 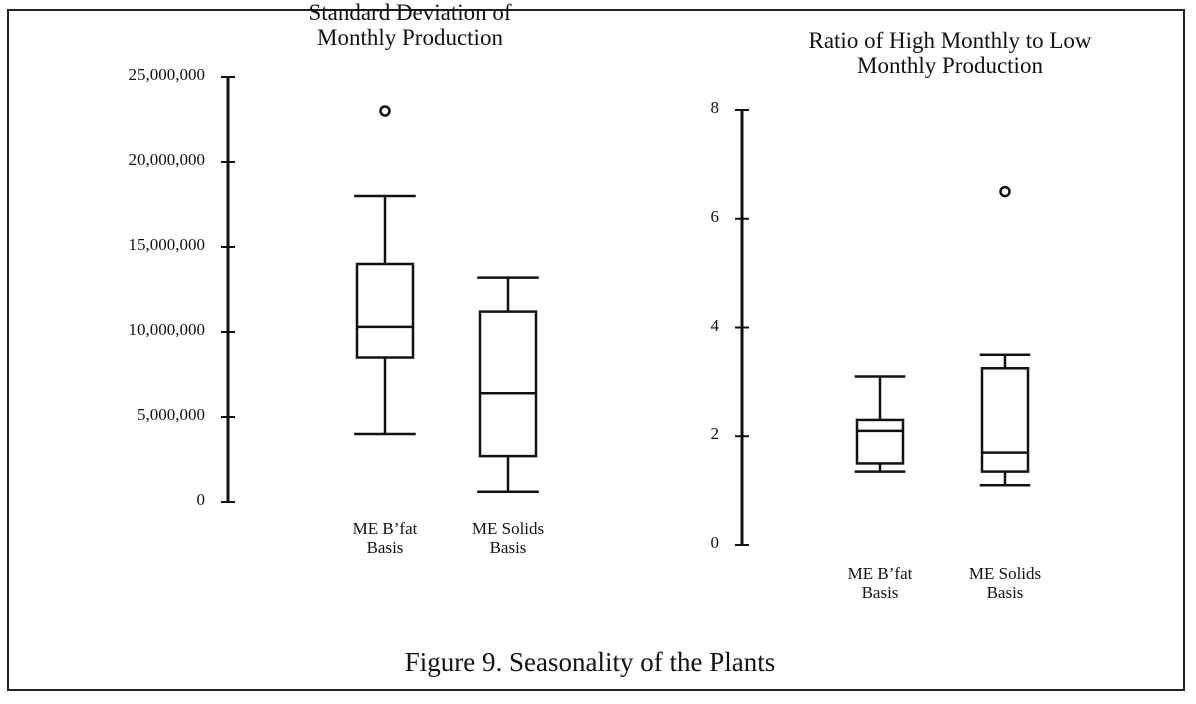 I want to click on y-tick-label: 20,000,000, so click(x=167, y=159).